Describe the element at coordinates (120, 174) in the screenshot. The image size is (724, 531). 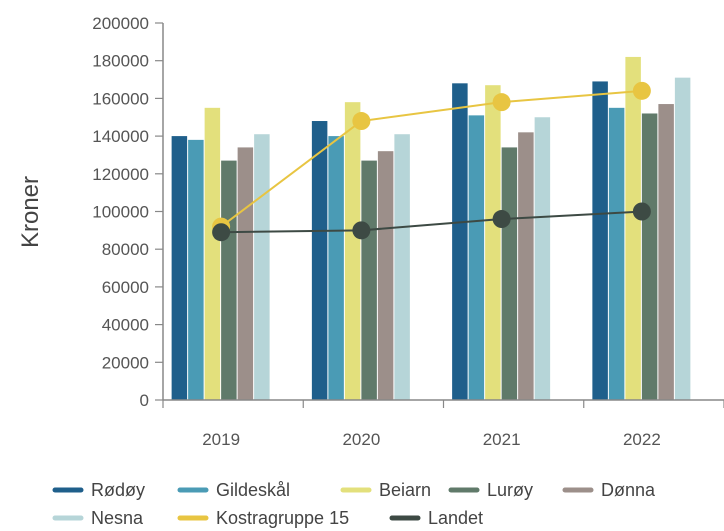
I see `y-tick-label: 120000` at that location.